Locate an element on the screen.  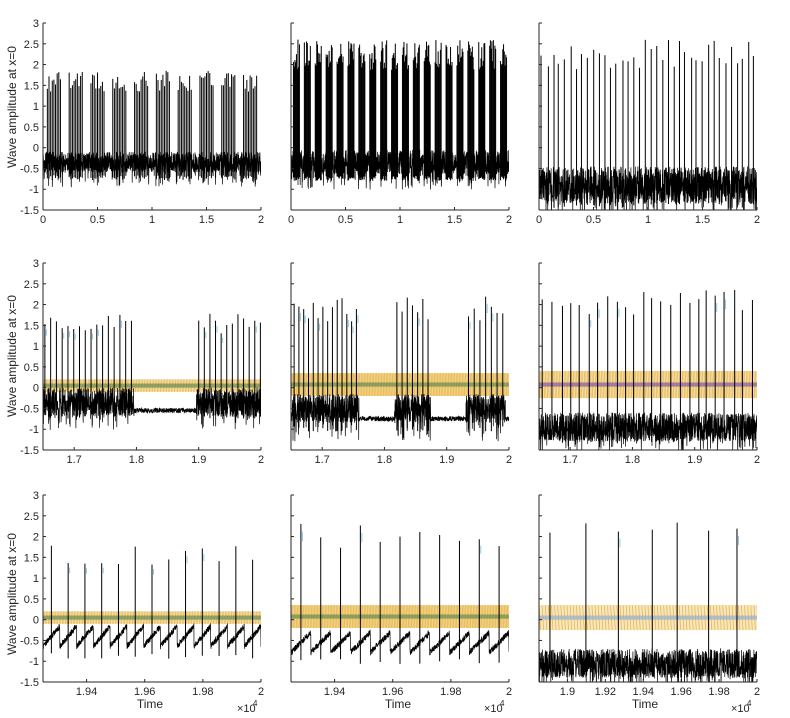
subplot-r3c1: 1.94 1.96 1.98 2 -1.5 -1 -0.5 0 0.5 1 1.5 2 2.5 3 is located at coordinates (142, 594).